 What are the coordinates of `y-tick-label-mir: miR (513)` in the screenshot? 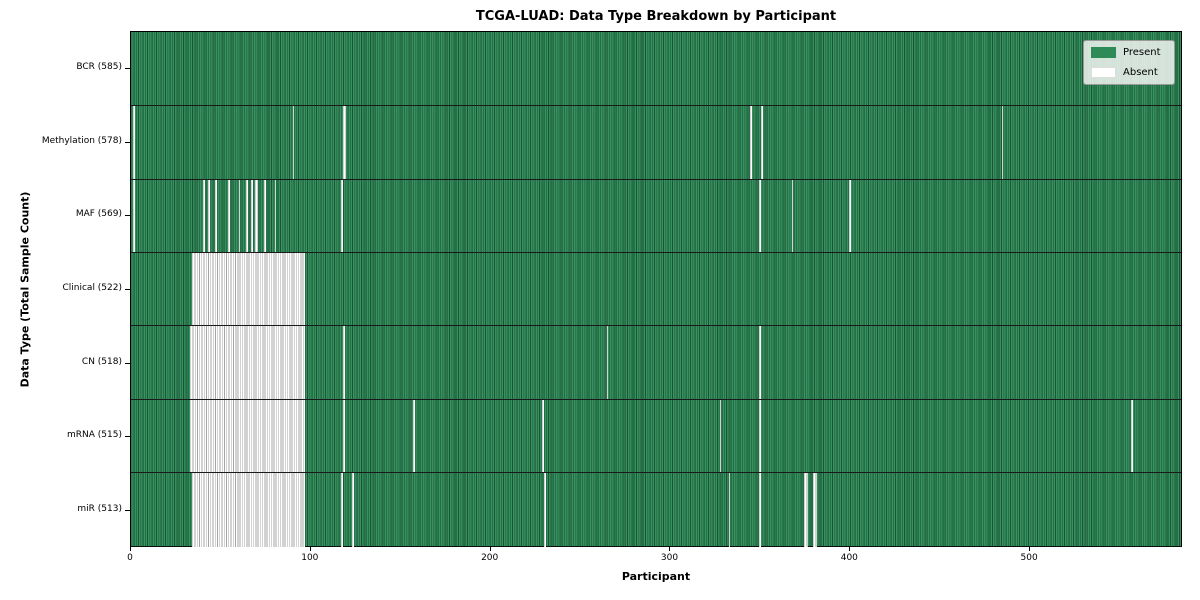 It's located at (99, 509).